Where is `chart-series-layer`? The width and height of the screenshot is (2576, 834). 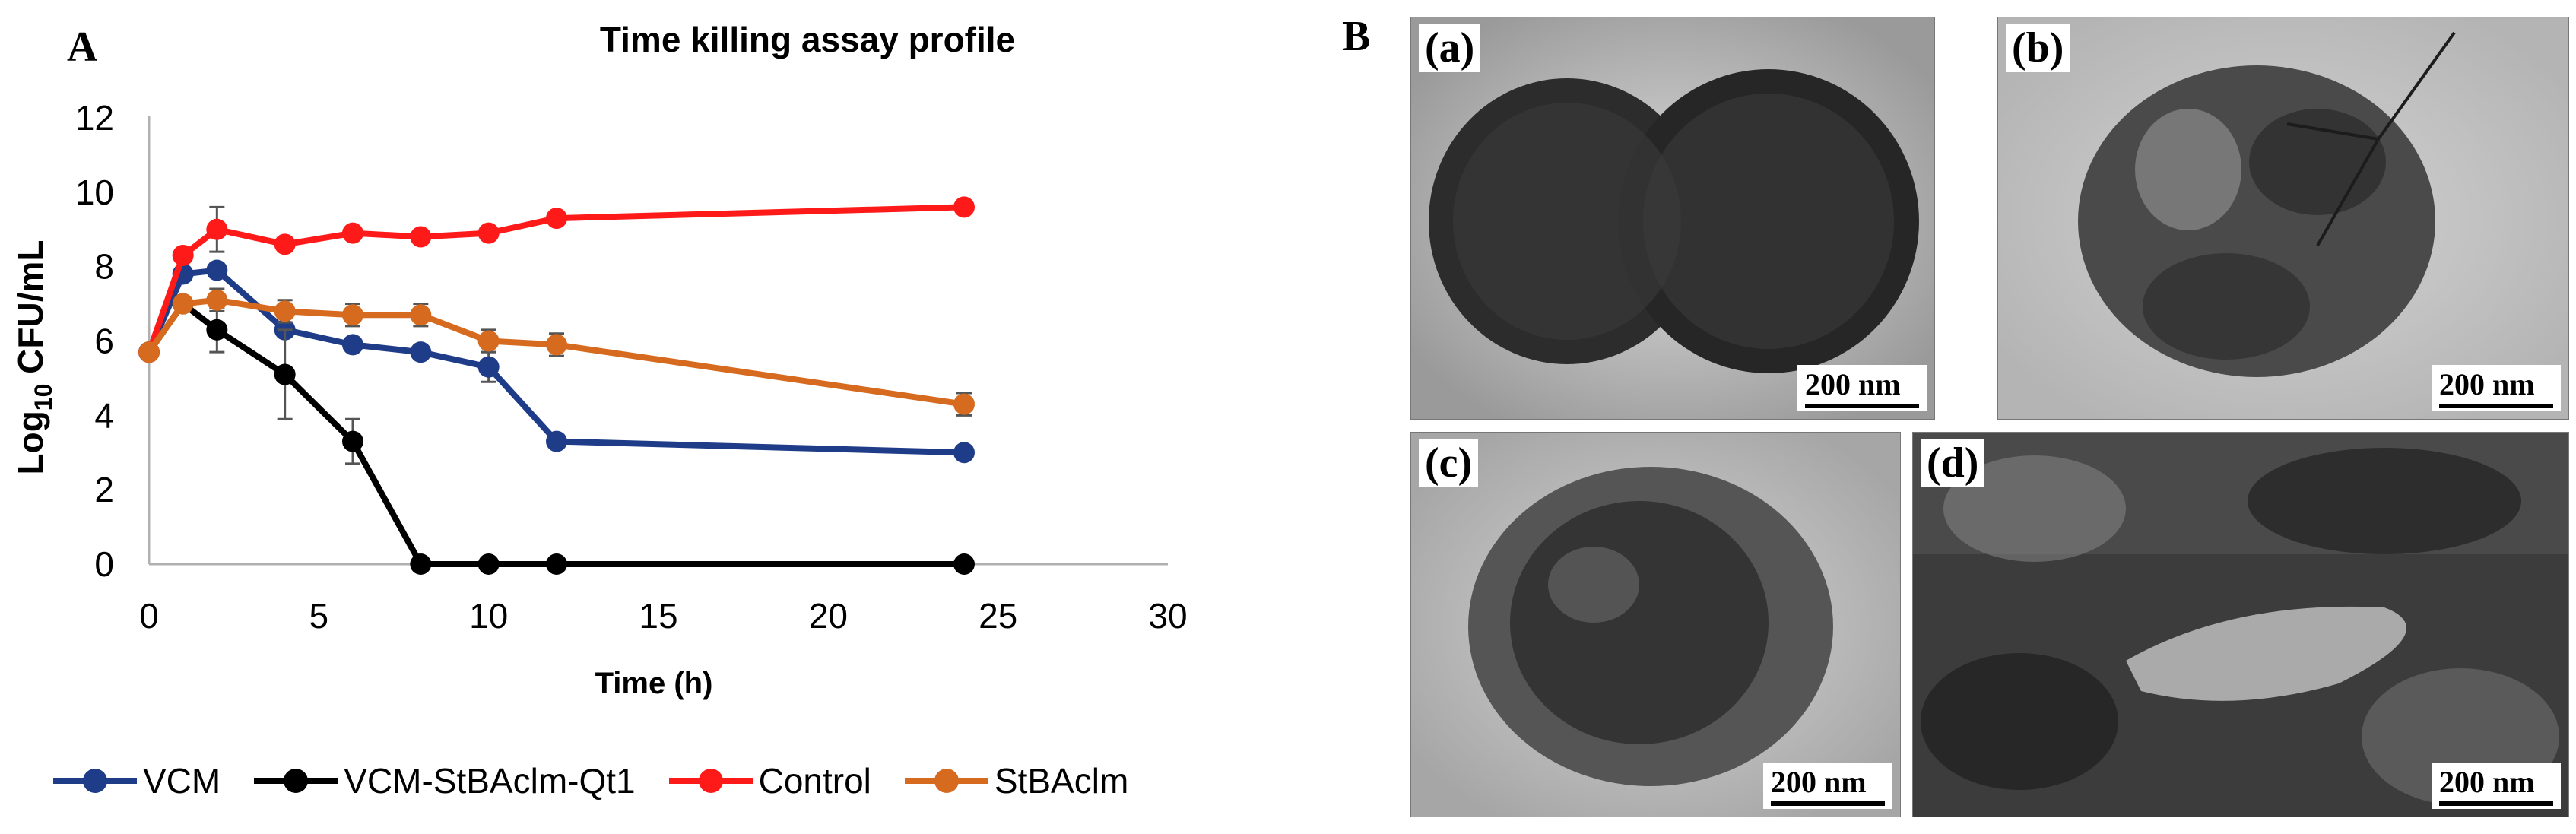 chart-series-layer is located at coordinates (556, 385).